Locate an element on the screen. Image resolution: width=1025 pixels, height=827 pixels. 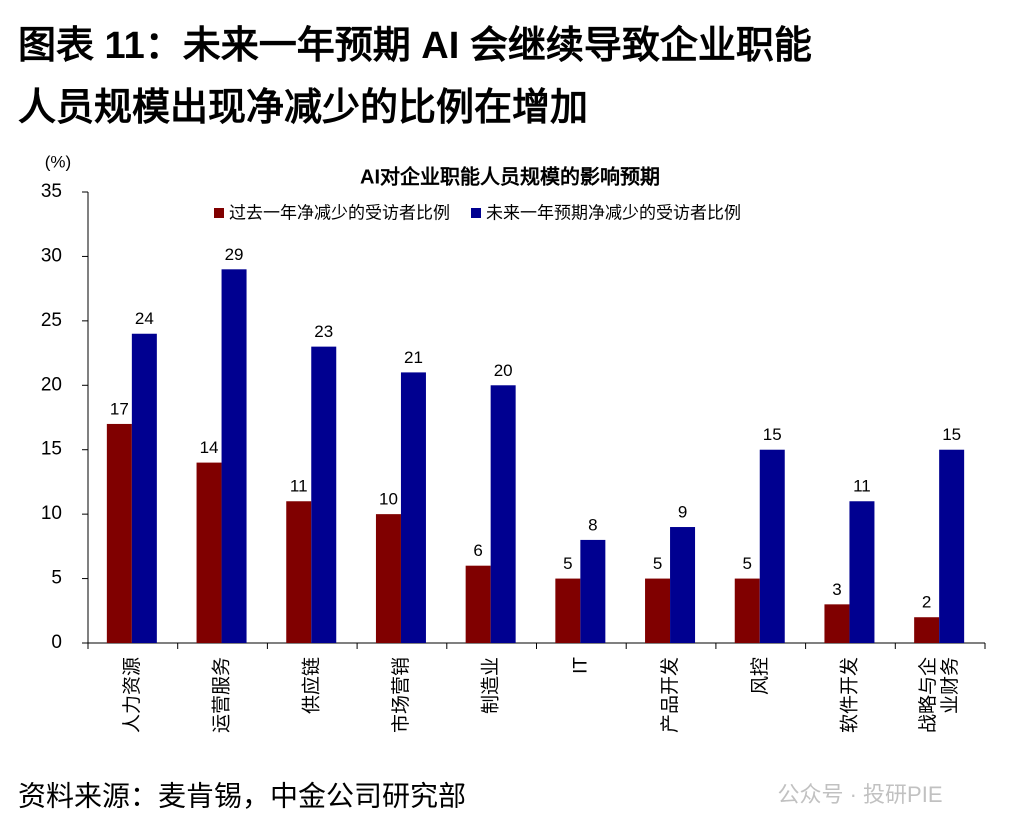
data-label: 23 is located at coordinates (323, 331).